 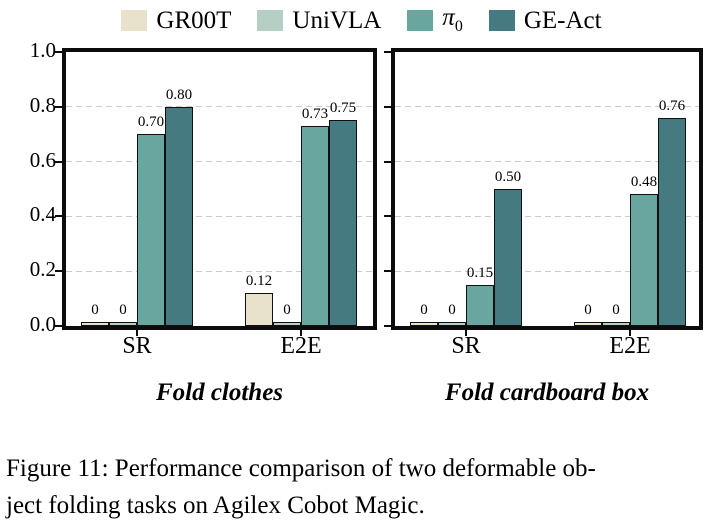 I want to click on y-axis-tick-label: 0.6, so click(x=42, y=159).